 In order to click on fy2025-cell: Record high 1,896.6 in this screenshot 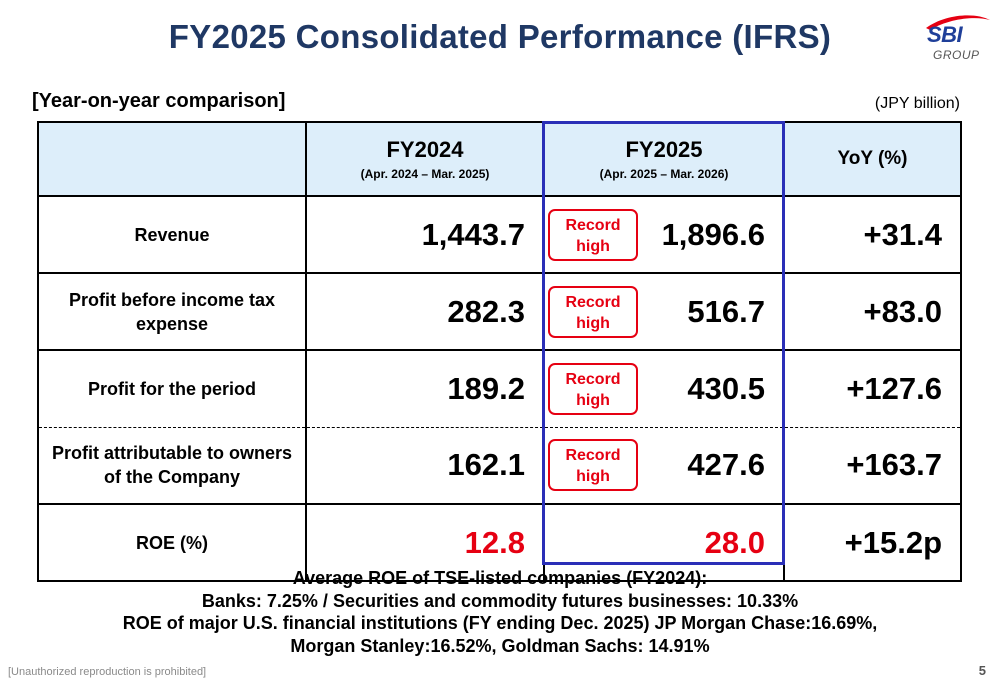, I will do `click(664, 234)`.